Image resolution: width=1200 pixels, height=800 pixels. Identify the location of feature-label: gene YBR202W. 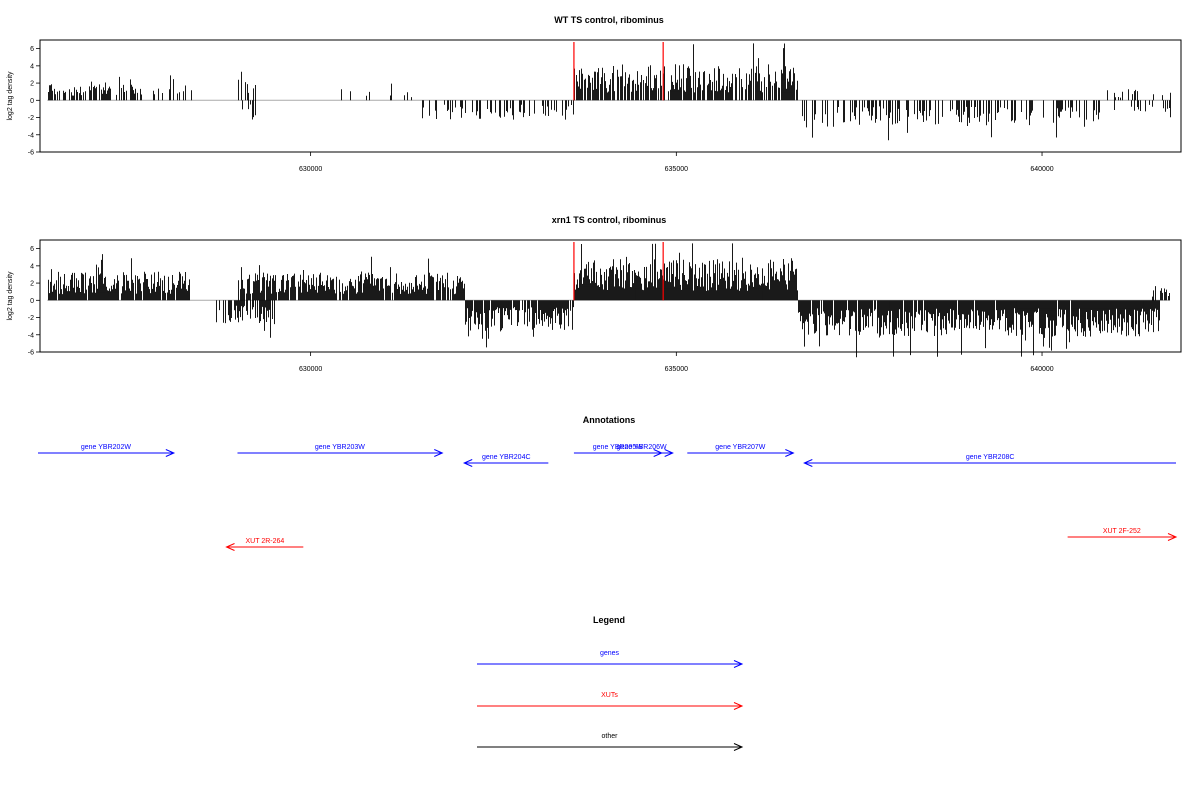
(106, 447).